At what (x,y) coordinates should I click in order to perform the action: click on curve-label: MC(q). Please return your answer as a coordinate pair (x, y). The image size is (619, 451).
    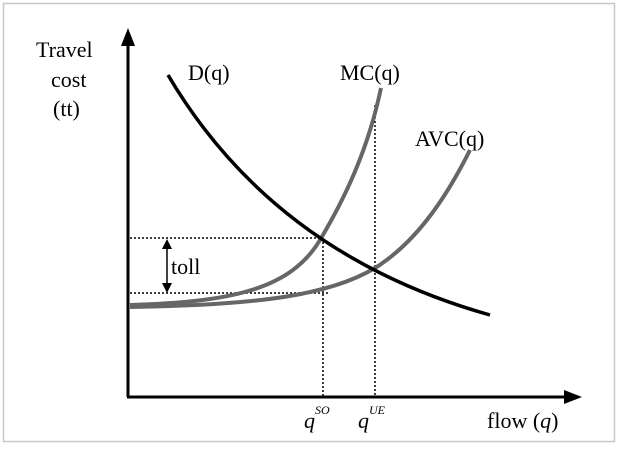
    Looking at the image, I should click on (370, 72).